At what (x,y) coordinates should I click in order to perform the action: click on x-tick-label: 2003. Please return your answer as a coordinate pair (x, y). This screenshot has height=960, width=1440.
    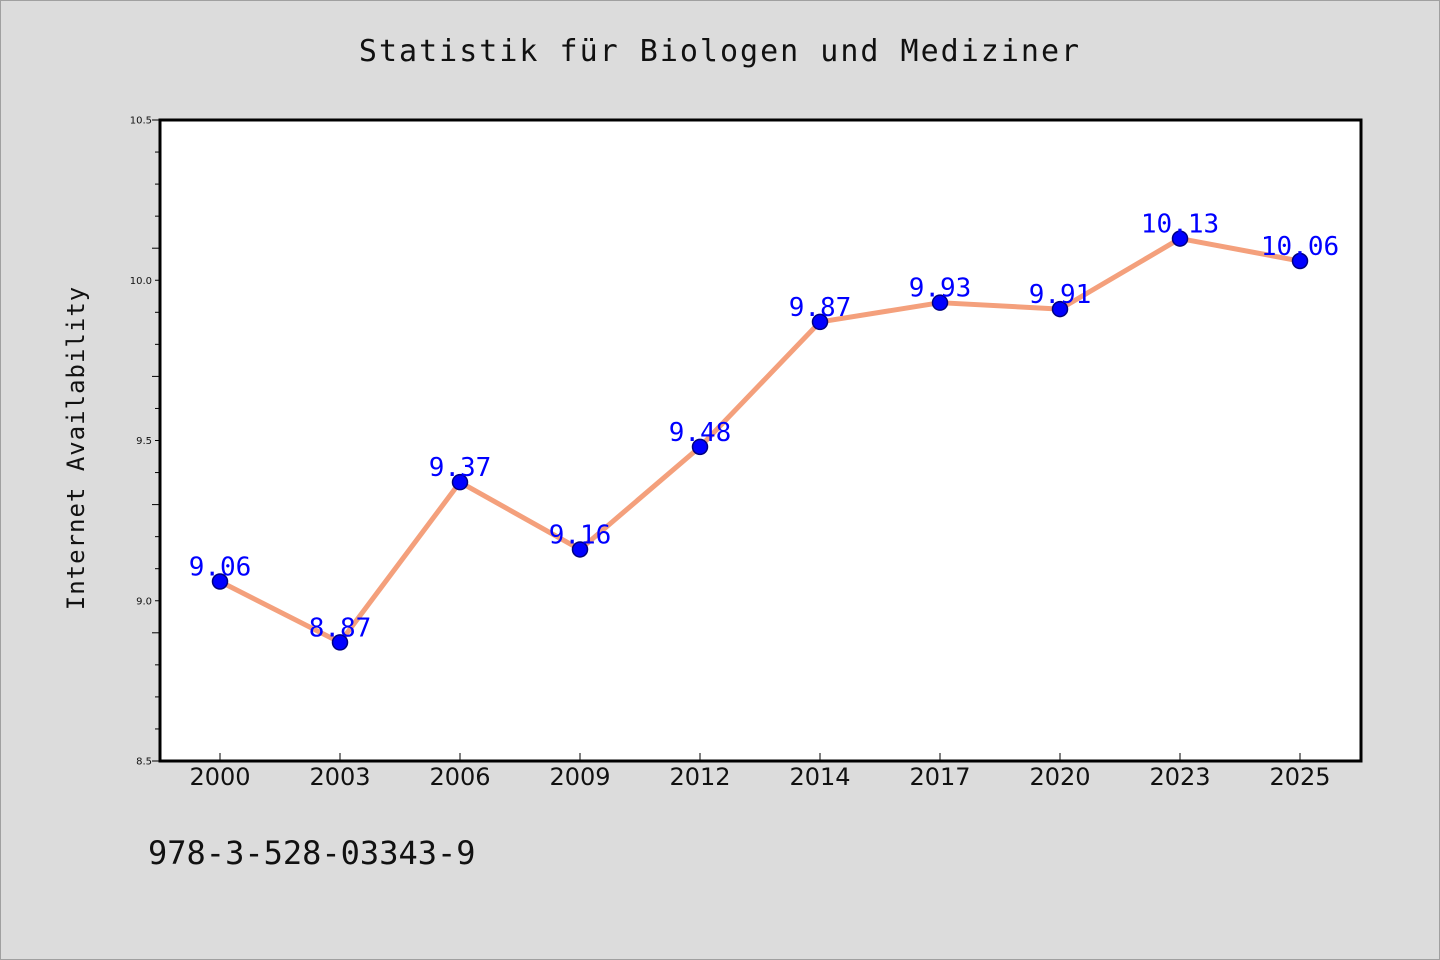
    Looking at the image, I should click on (339, 777).